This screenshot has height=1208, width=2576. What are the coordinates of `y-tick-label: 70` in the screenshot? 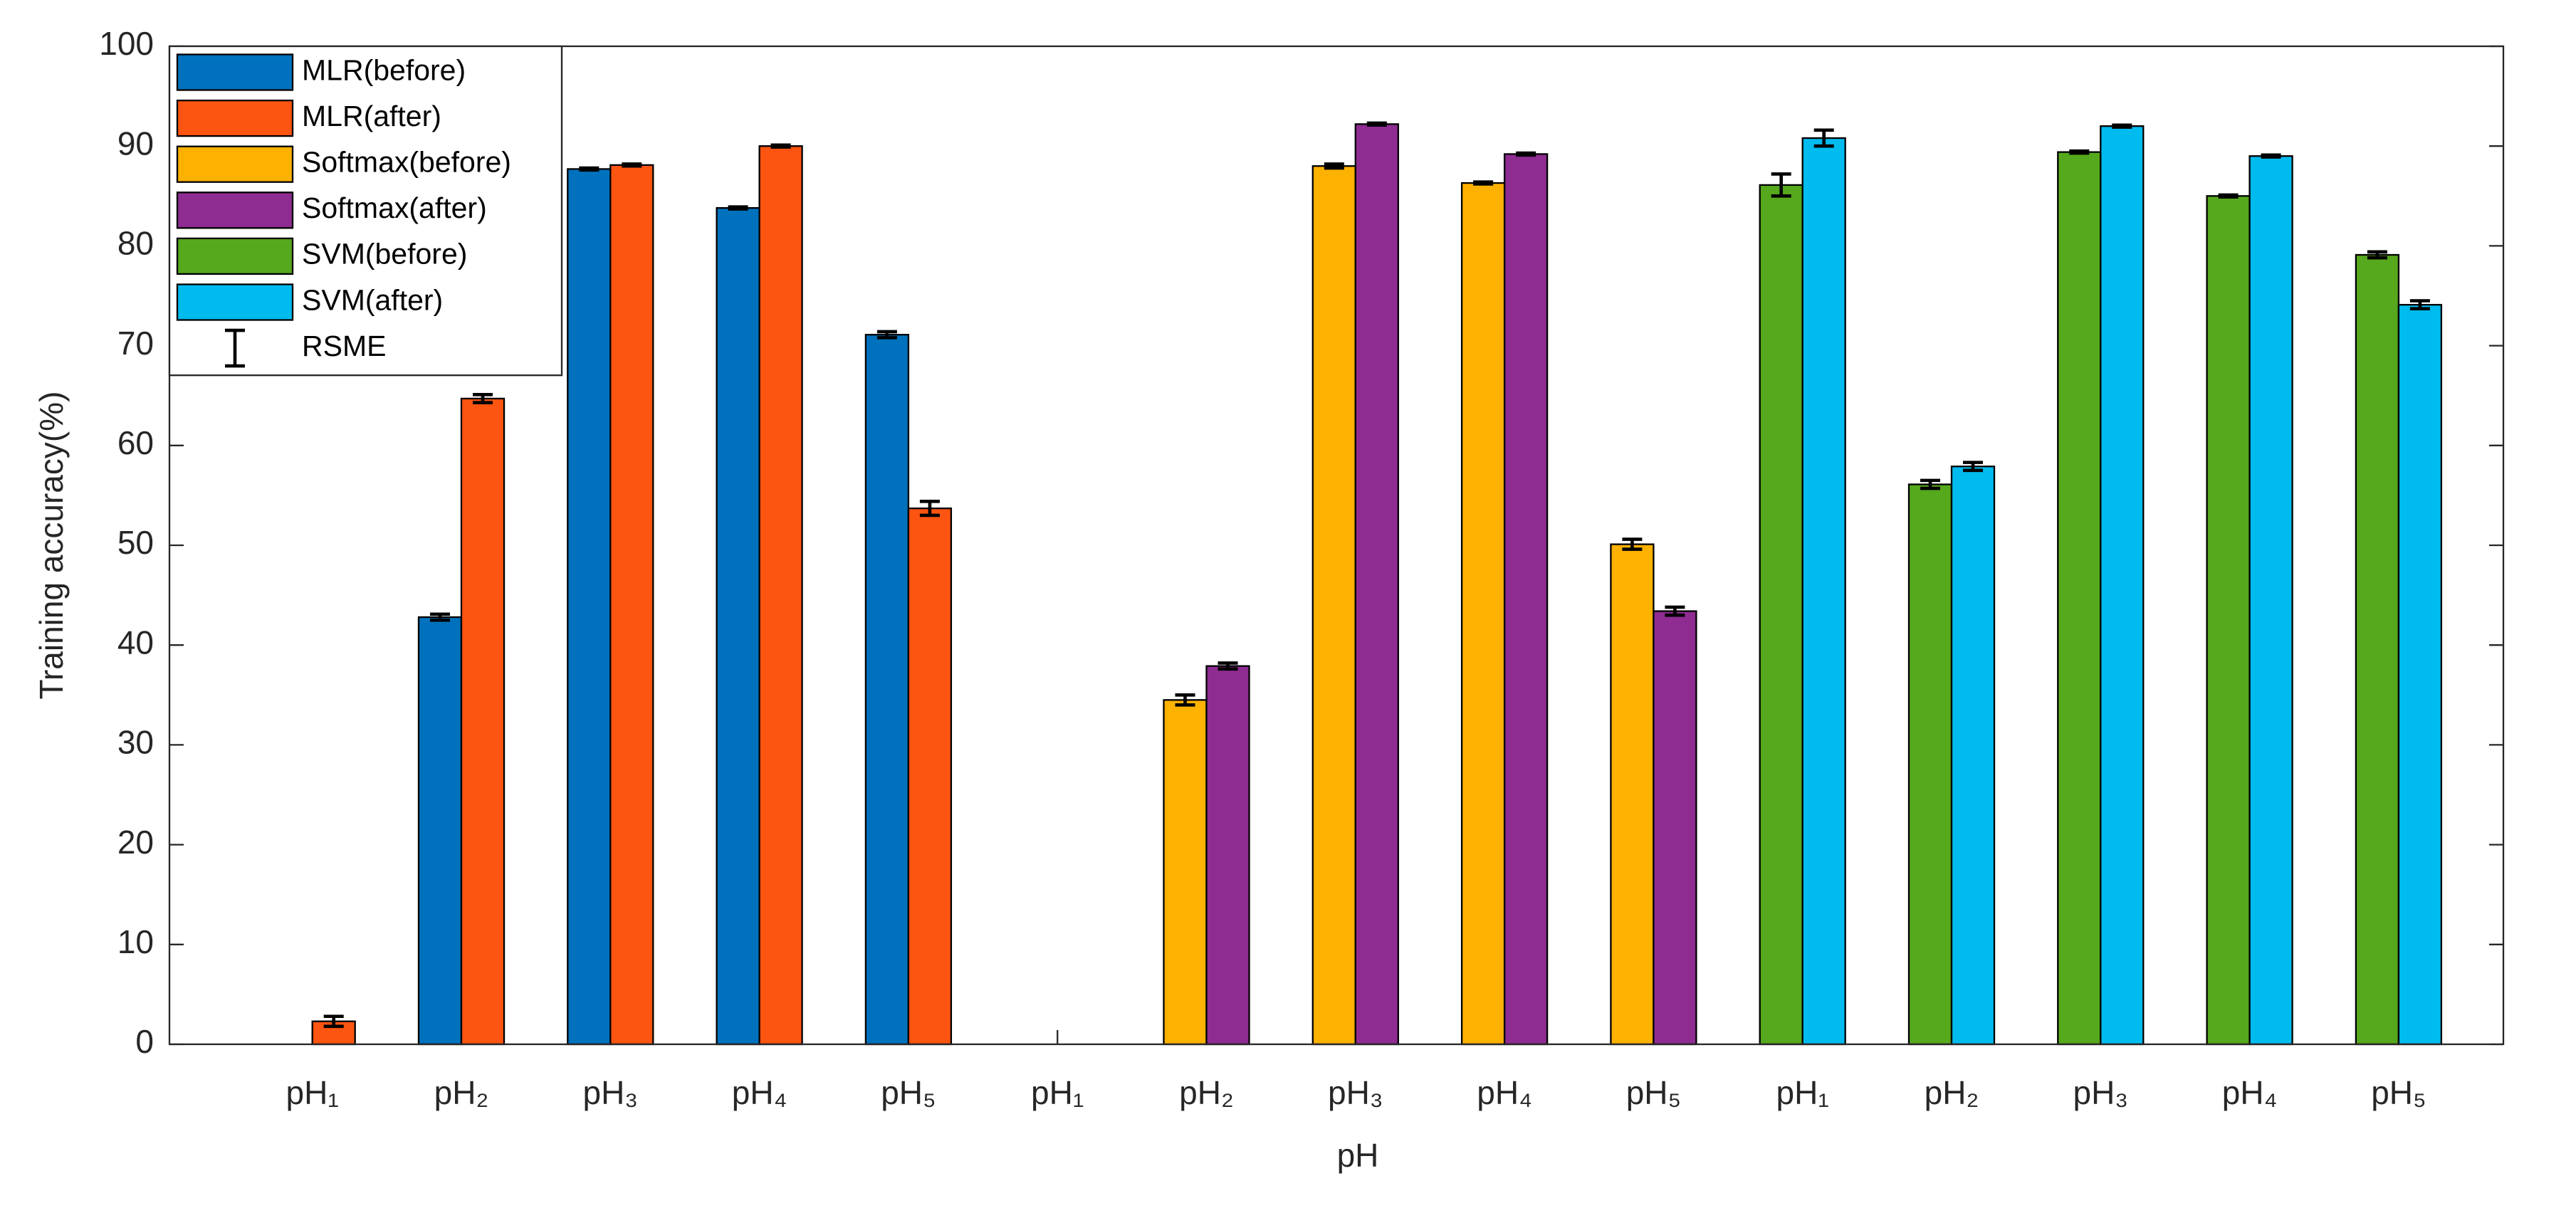 It's located at (135, 343).